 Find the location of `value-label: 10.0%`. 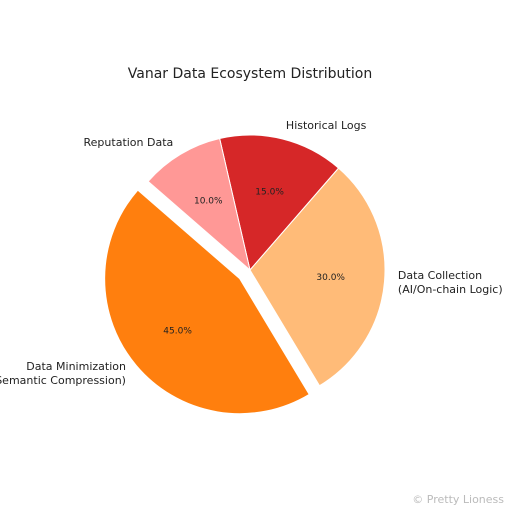

value-label: 10.0% is located at coordinates (208, 202).